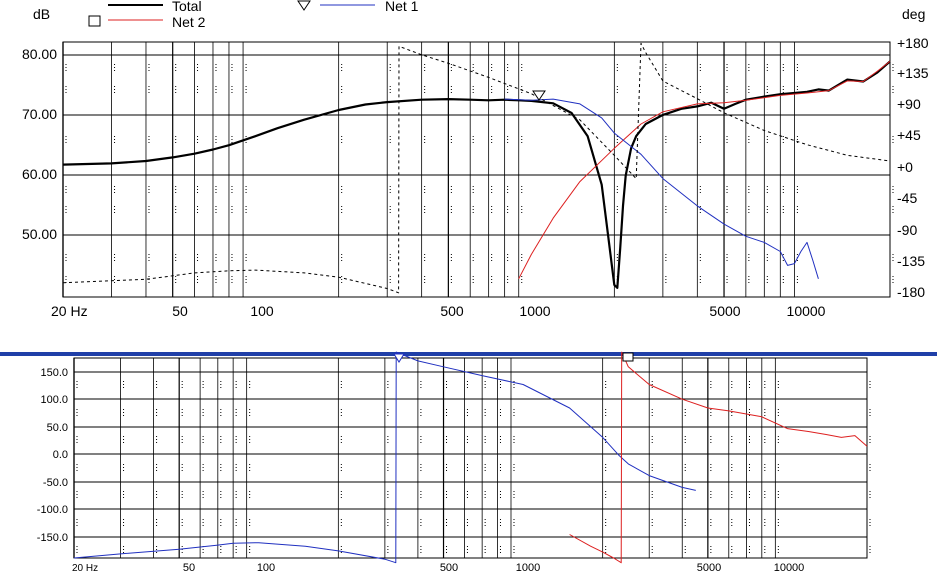 The width and height of the screenshot is (937, 581). Describe the element at coordinates (94, 21) in the screenshot. I see `net2-square-marker-icon` at that location.